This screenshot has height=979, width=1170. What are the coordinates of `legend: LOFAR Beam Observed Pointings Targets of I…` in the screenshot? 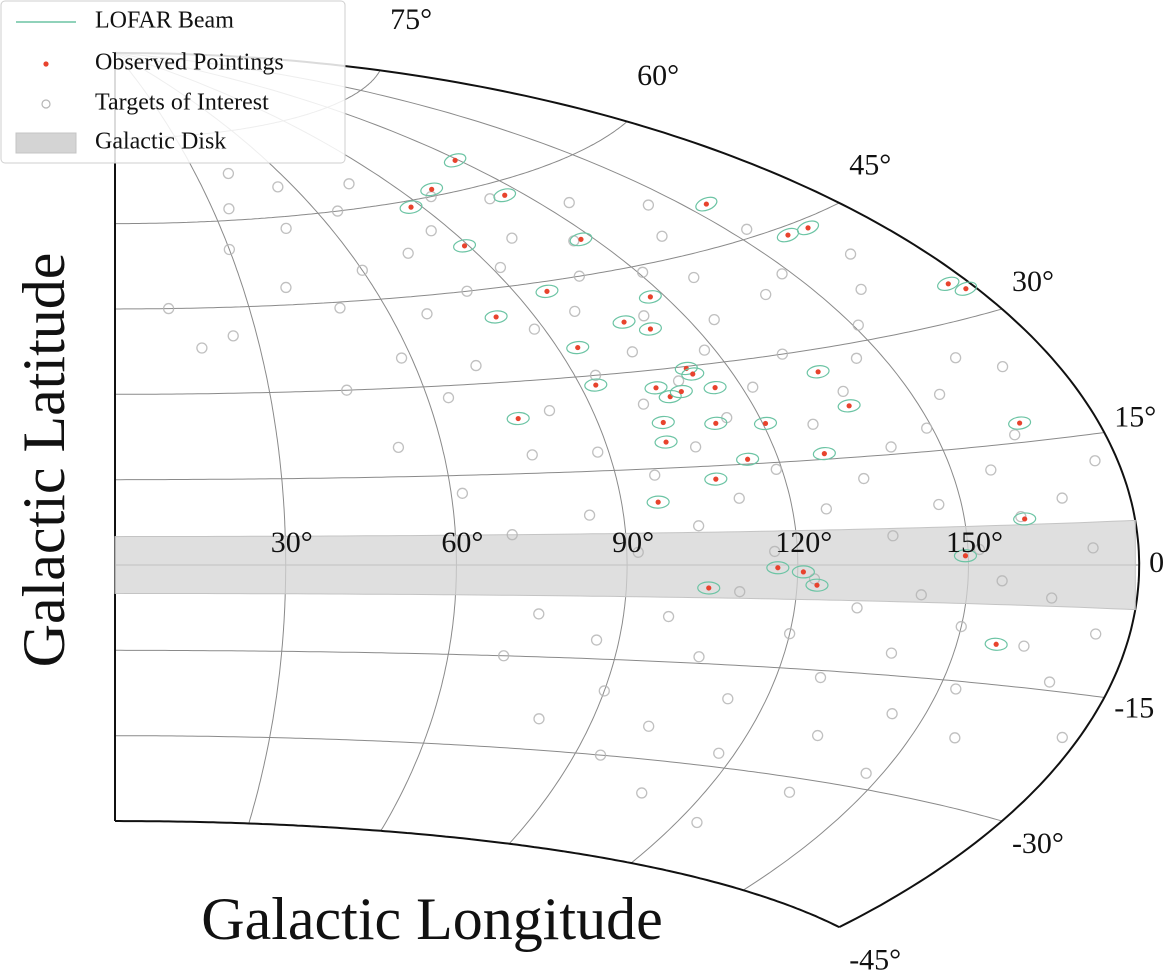 It's located at (173, 82).